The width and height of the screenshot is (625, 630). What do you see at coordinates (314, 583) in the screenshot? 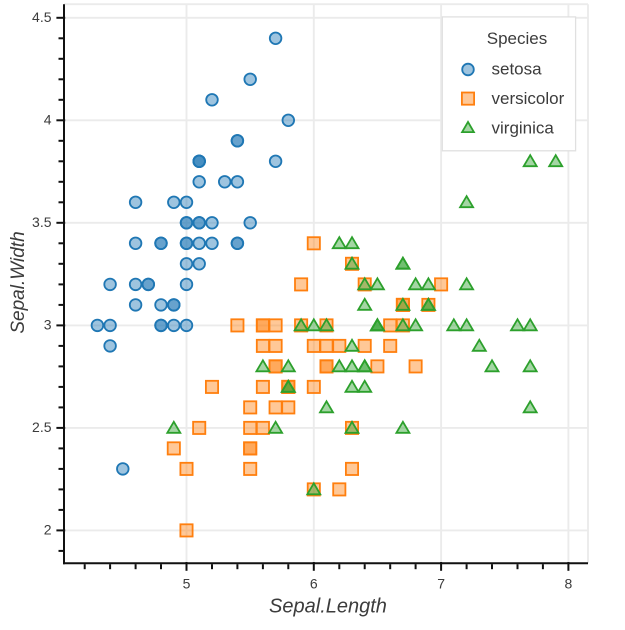
I see `svg-text: 6` at bounding box center [314, 583].